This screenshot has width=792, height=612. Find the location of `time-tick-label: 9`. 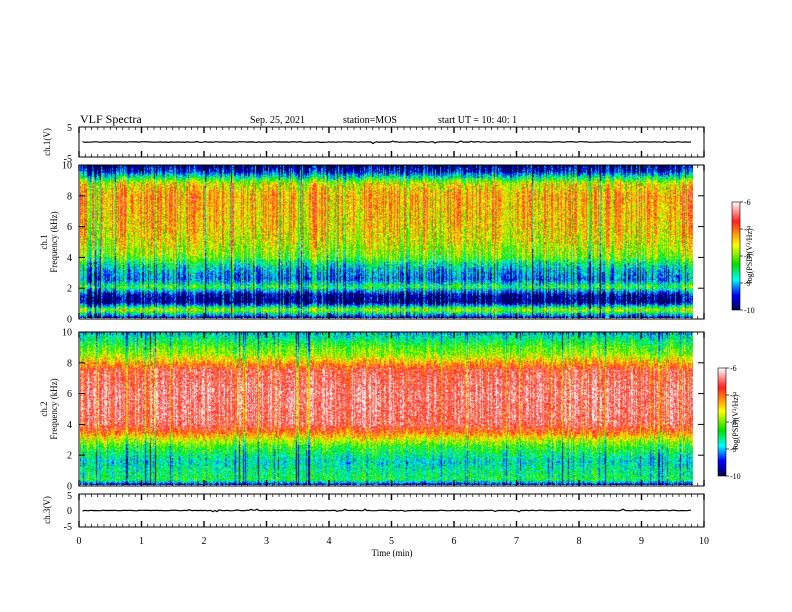

time-tick-label: 9 is located at coordinates (641, 541).